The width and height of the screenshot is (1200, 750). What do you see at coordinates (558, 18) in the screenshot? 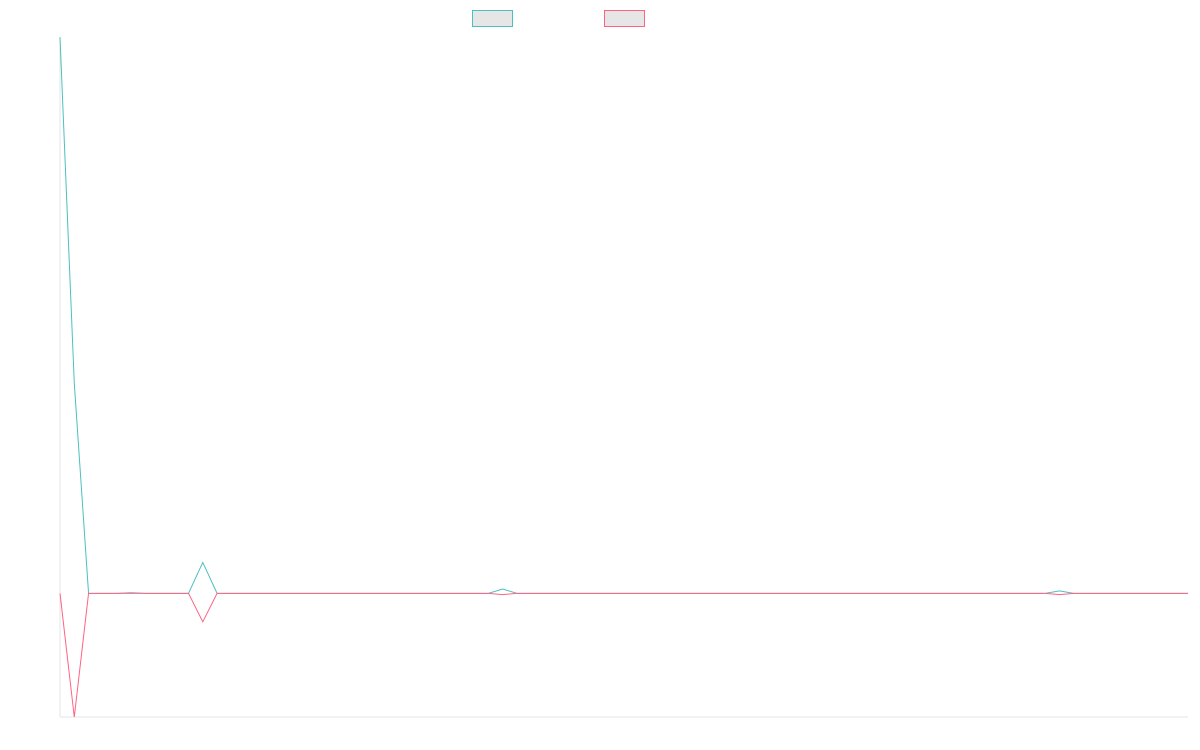
I see `legend` at bounding box center [558, 18].